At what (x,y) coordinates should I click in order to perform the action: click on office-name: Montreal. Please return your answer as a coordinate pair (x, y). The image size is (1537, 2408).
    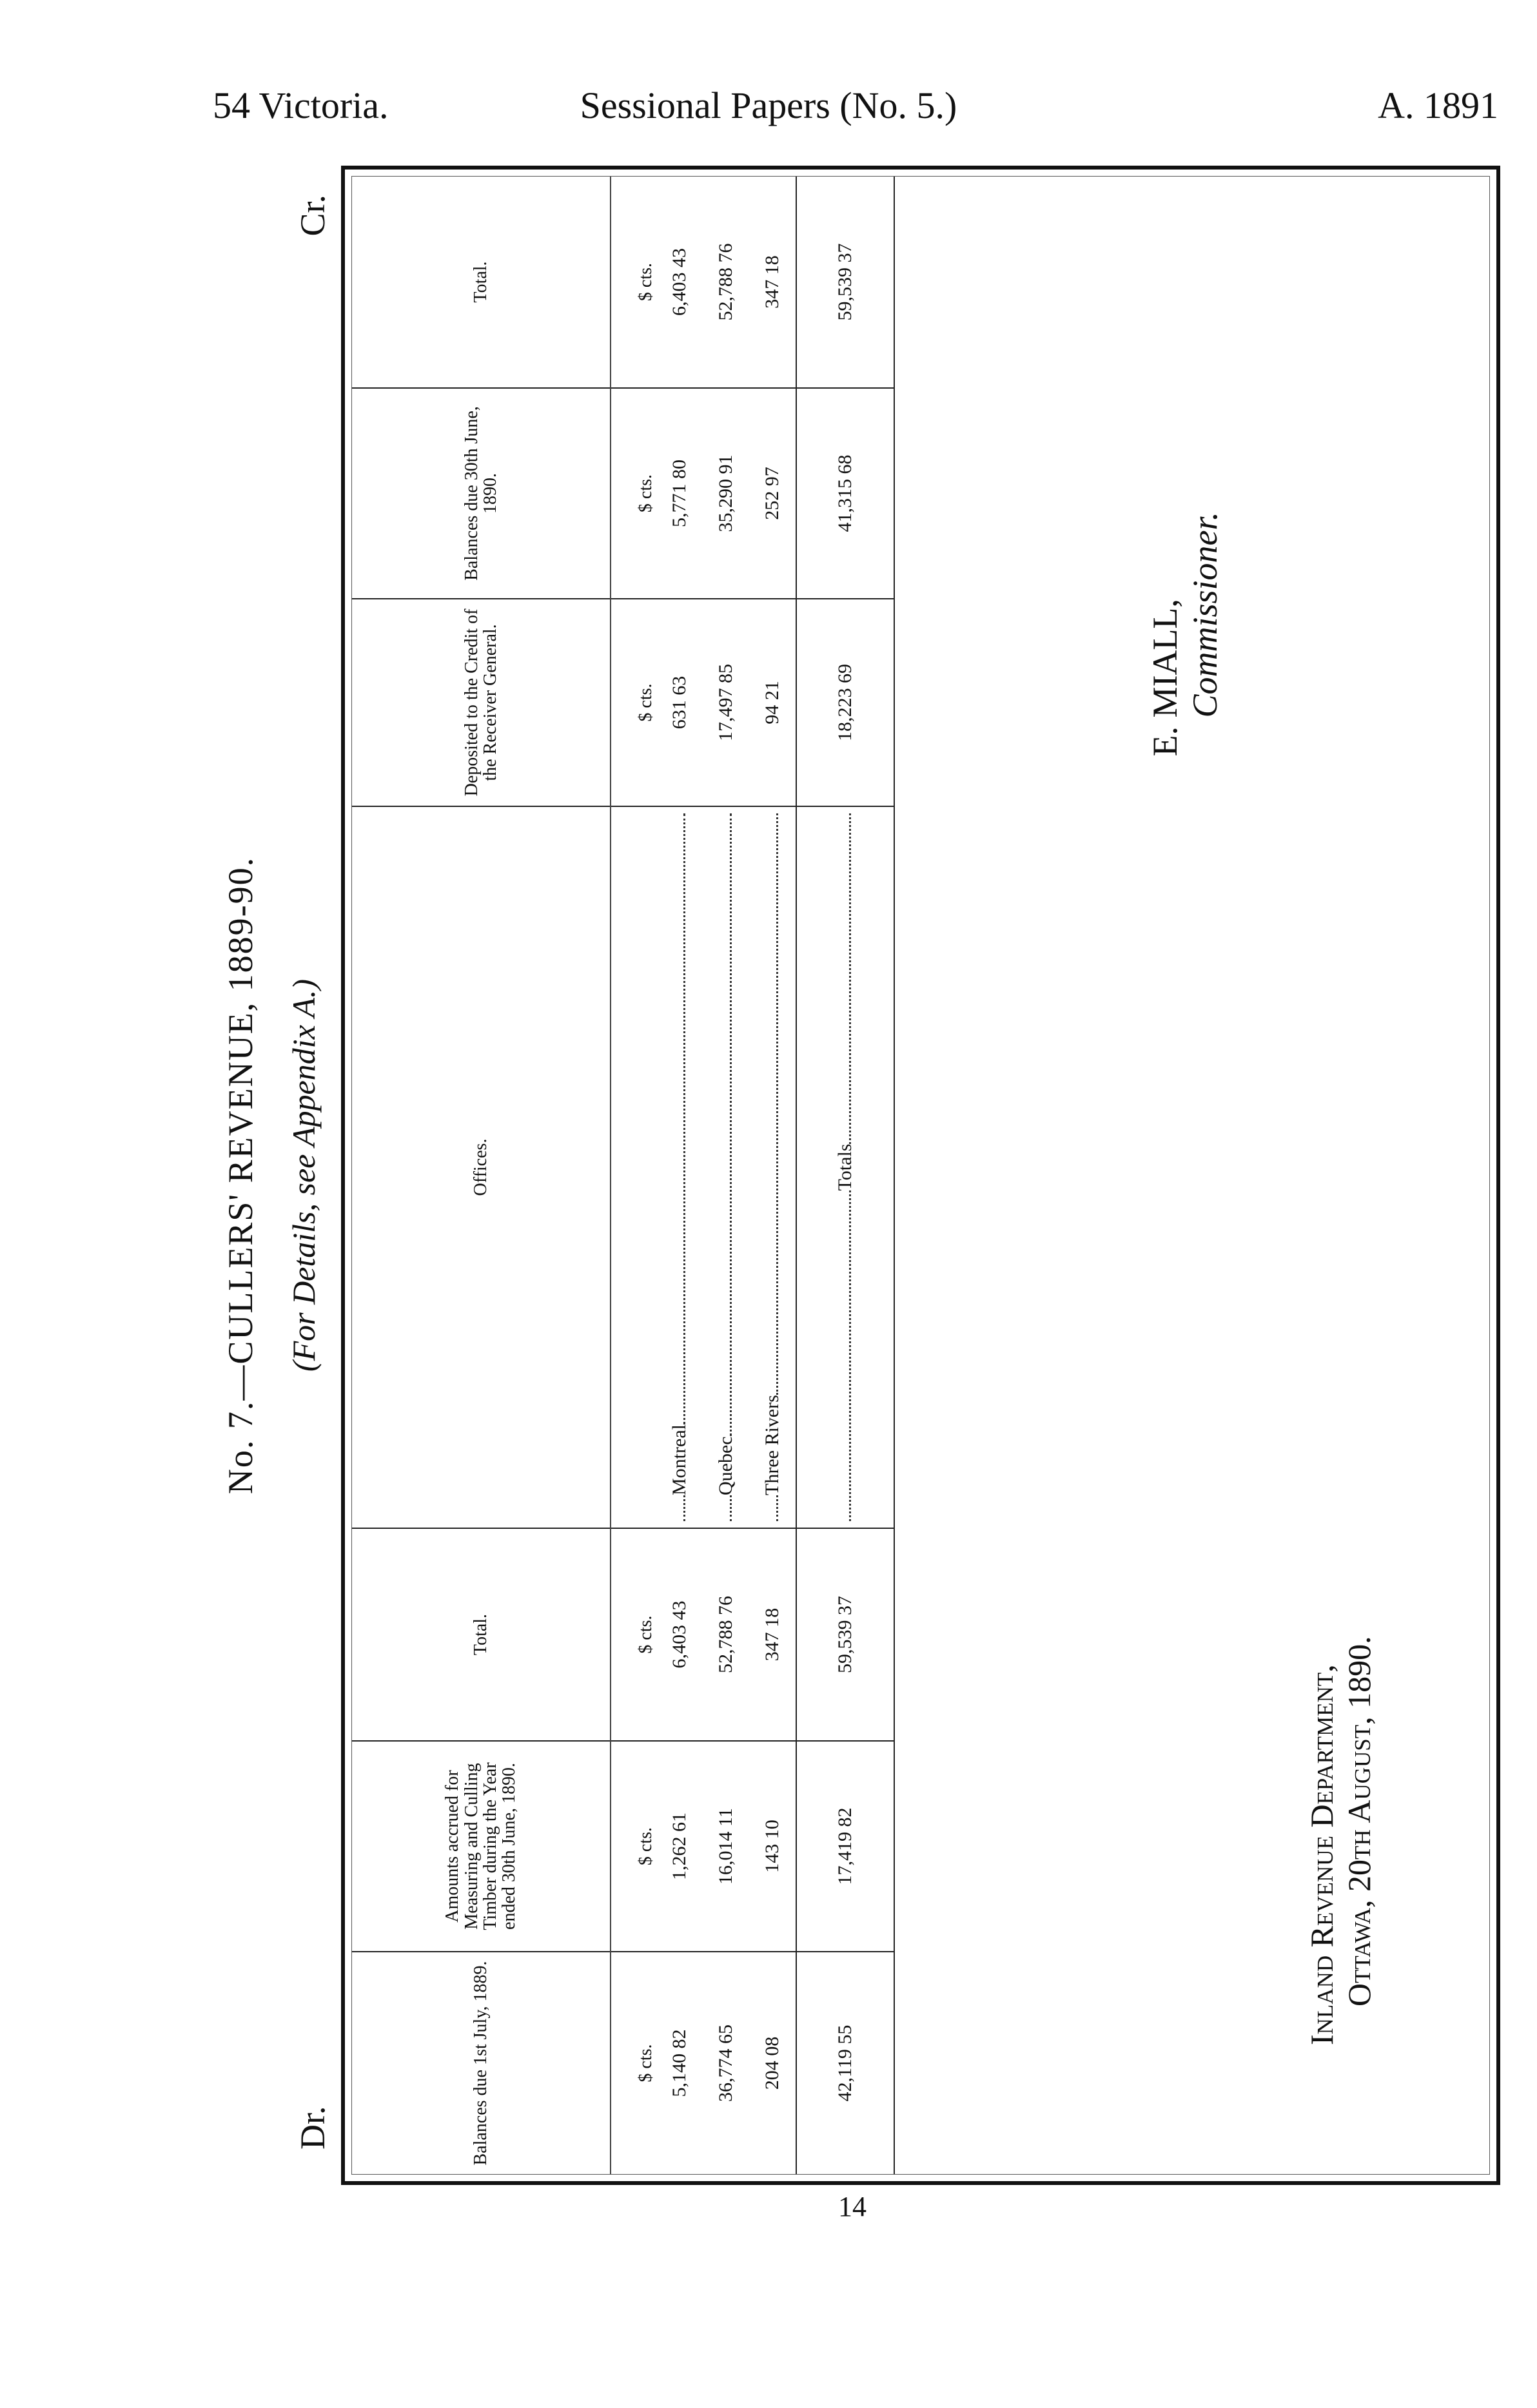
    Looking at the image, I should click on (679, 1459).